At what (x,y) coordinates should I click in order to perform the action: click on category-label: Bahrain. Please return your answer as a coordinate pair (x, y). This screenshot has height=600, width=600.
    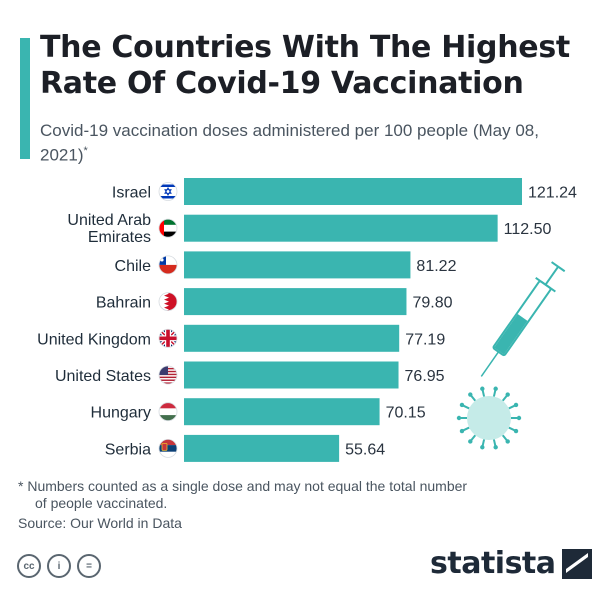
    Looking at the image, I should click on (123, 303).